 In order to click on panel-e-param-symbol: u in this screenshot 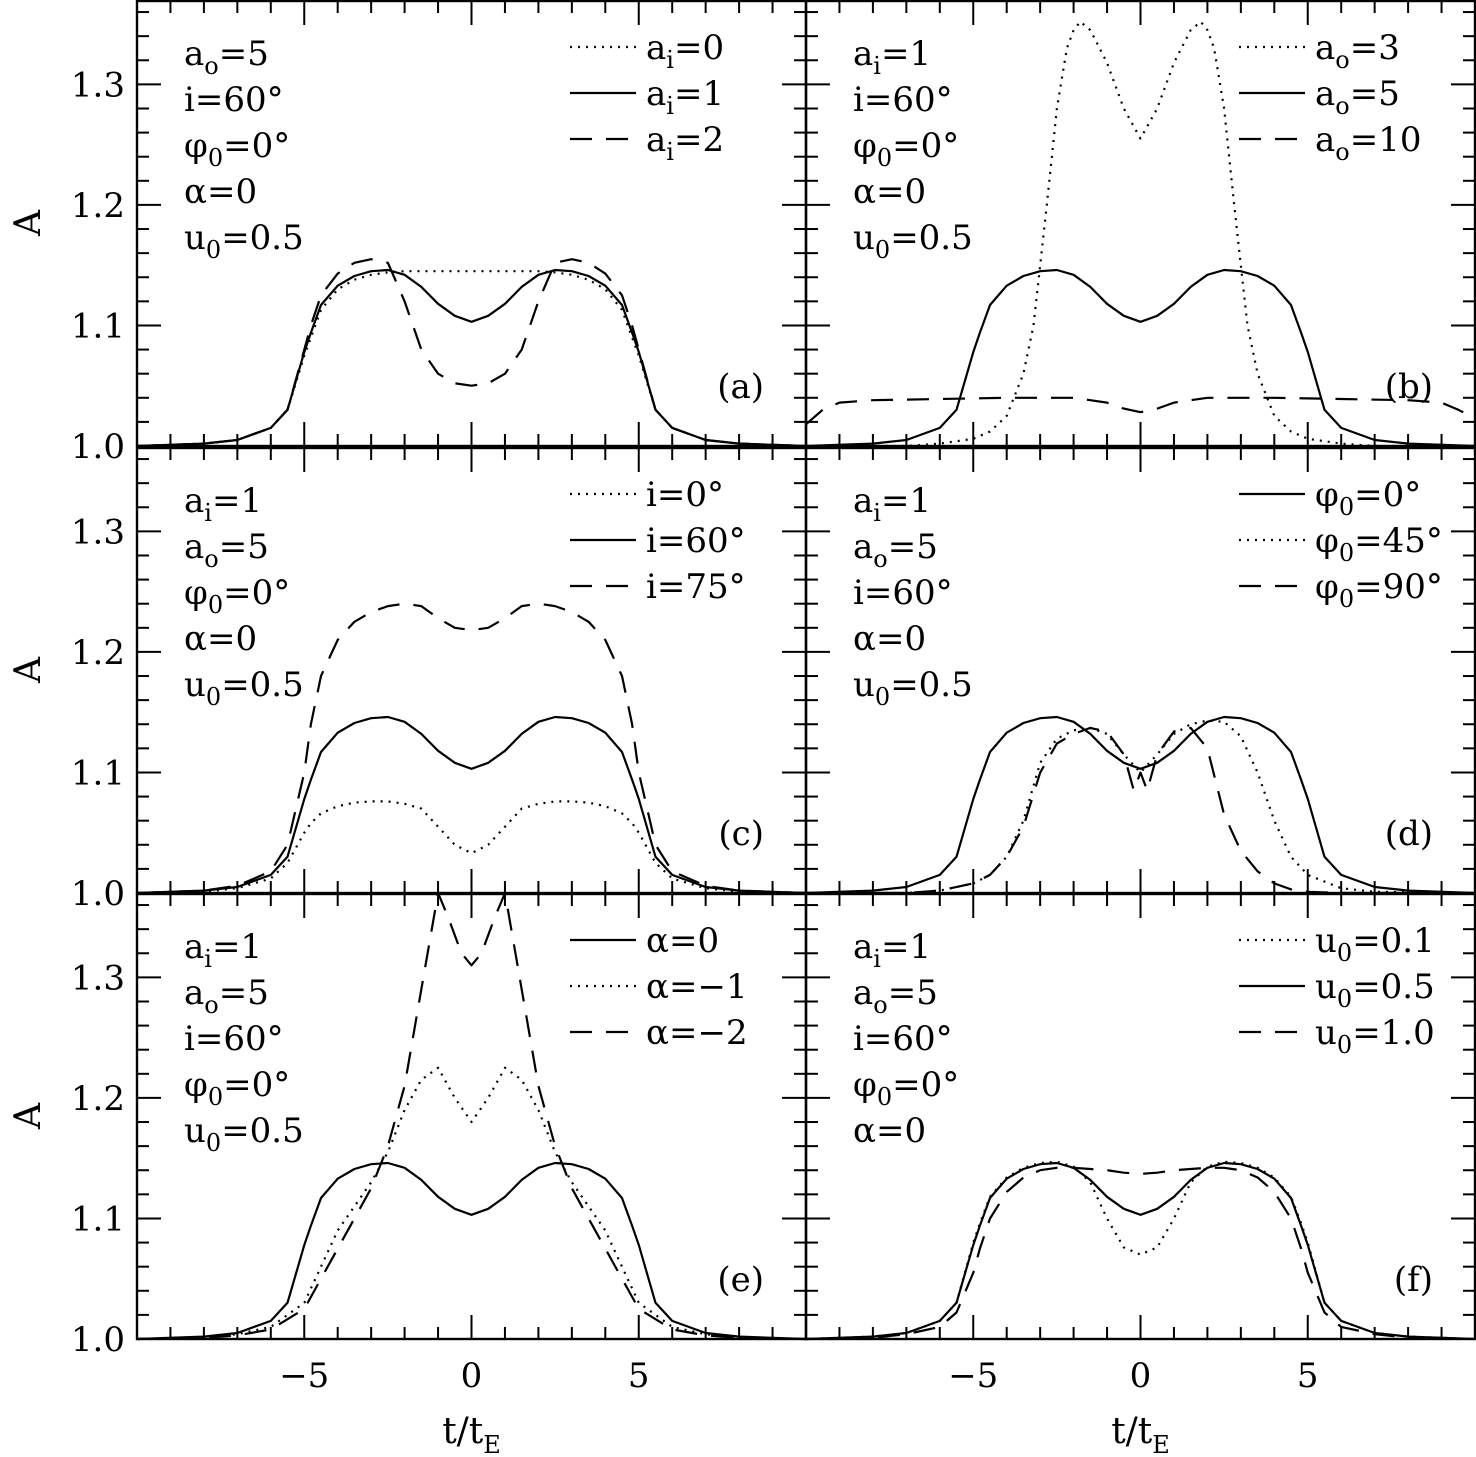, I will do `click(195, 1131)`.